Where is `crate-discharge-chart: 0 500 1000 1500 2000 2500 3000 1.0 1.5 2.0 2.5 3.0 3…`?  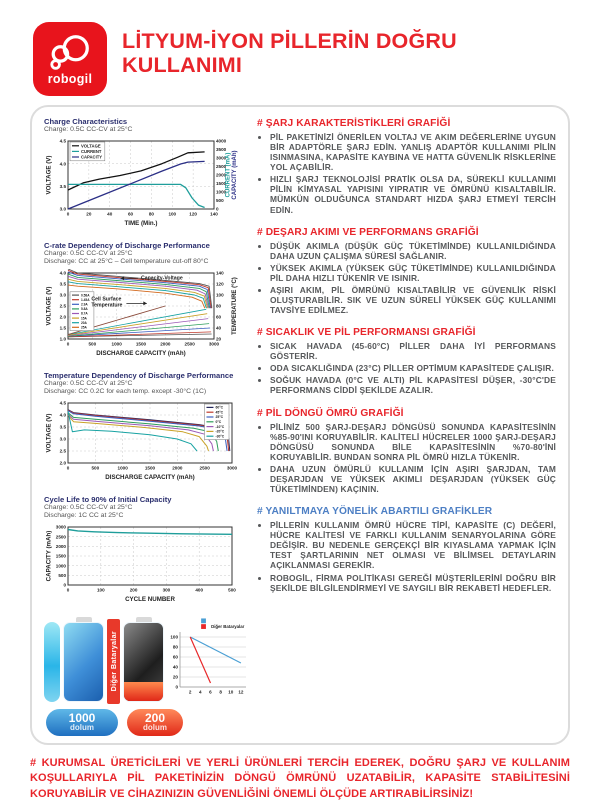
crate-discharge-chart: 0 500 1000 1500 2000 2500 3000 1.0 1.5 2.0 2.5 3.0 3… is located at coordinates (147, 315).